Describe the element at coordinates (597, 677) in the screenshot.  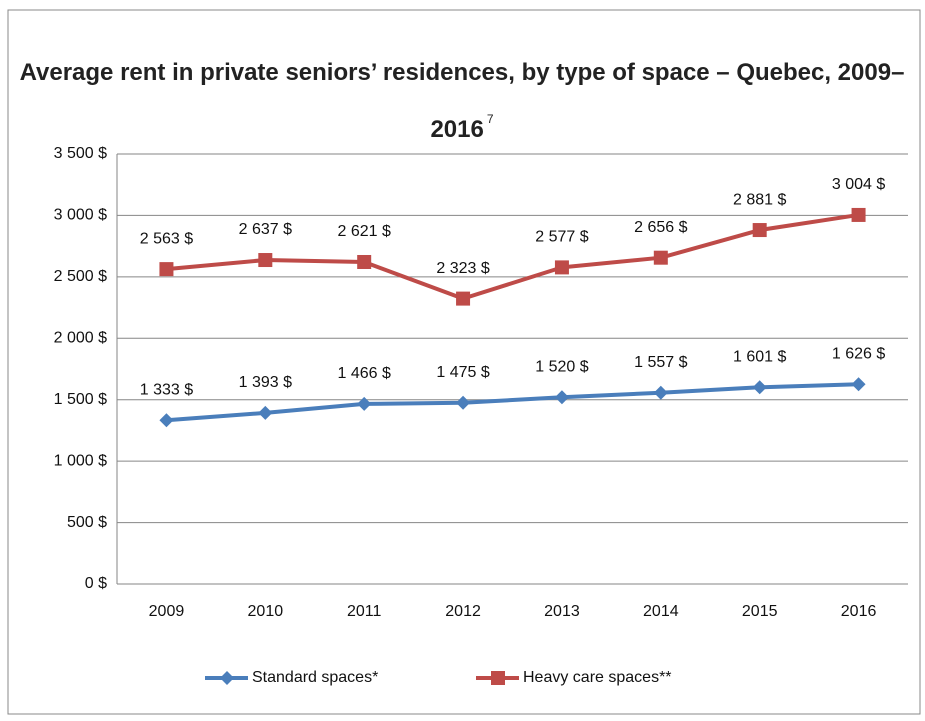
I see `legend-label: Heavy care spaces**` at that location.